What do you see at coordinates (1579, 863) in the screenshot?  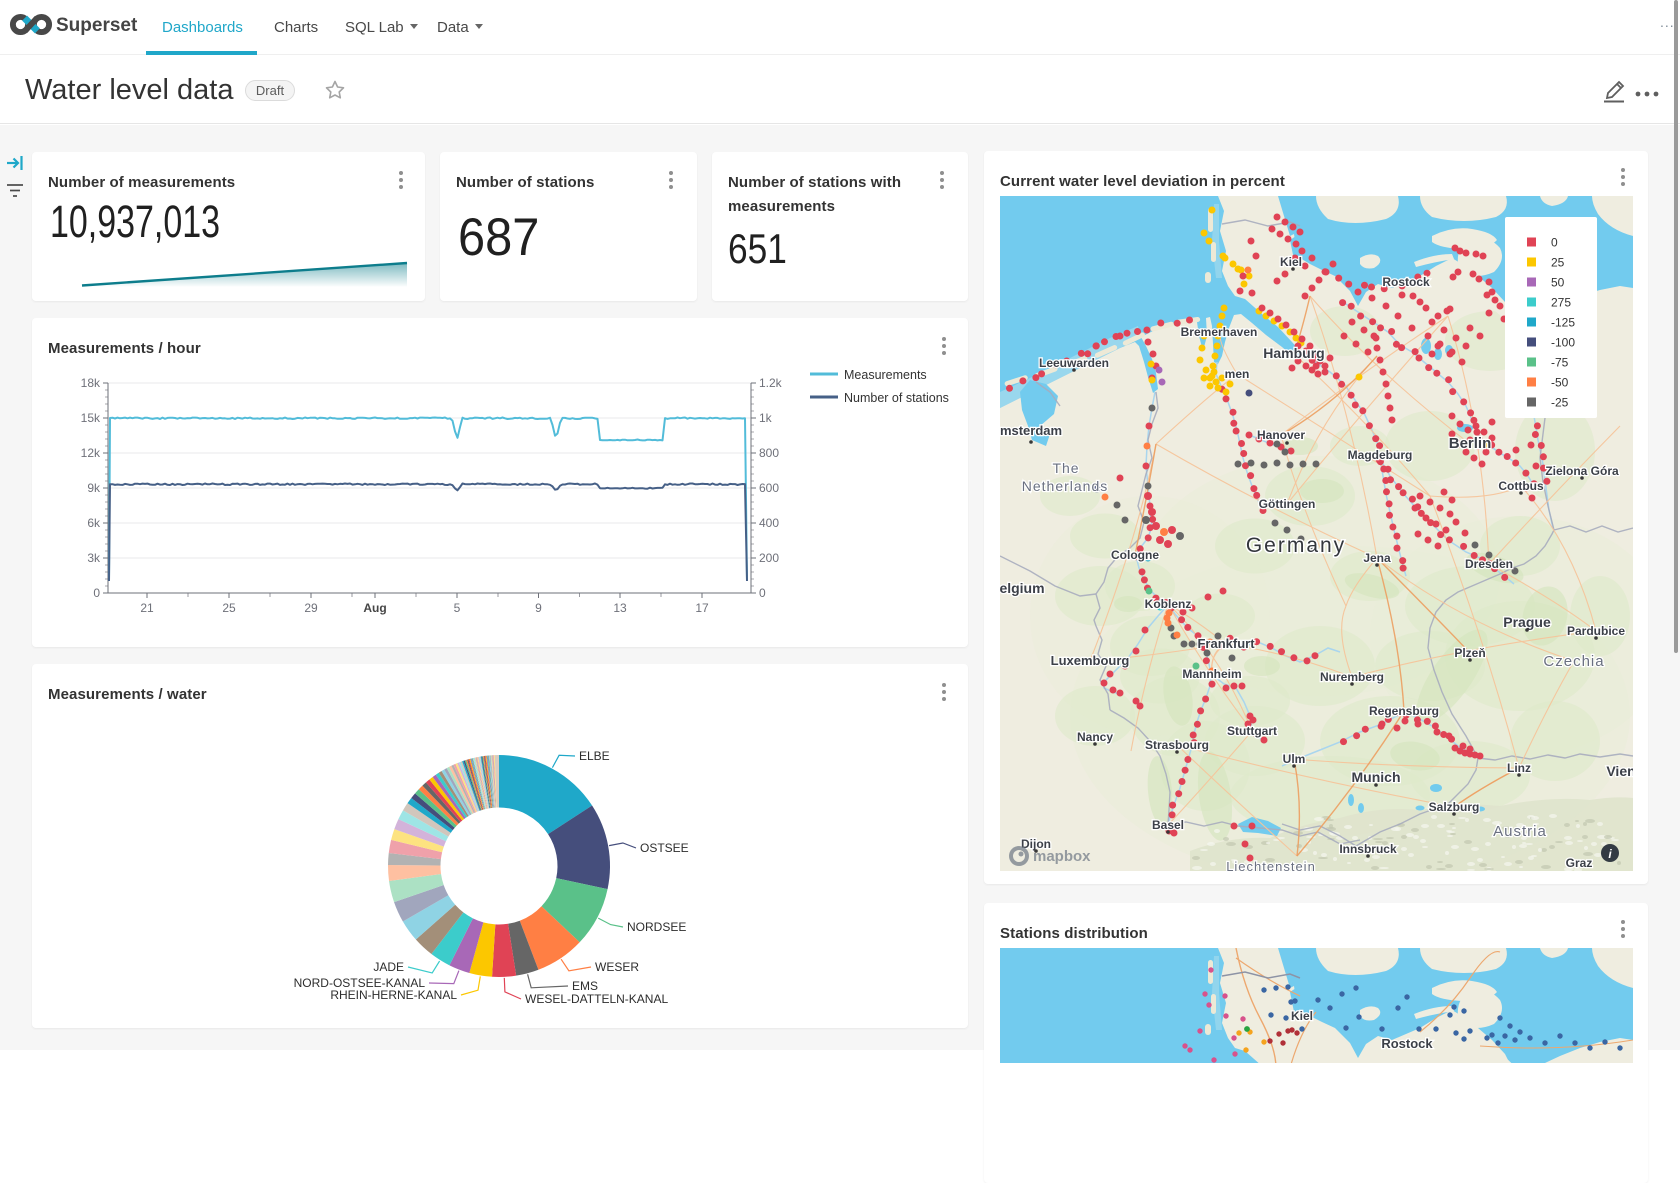 I see `svg-text: Graz` at bounding box center [1579, 863].